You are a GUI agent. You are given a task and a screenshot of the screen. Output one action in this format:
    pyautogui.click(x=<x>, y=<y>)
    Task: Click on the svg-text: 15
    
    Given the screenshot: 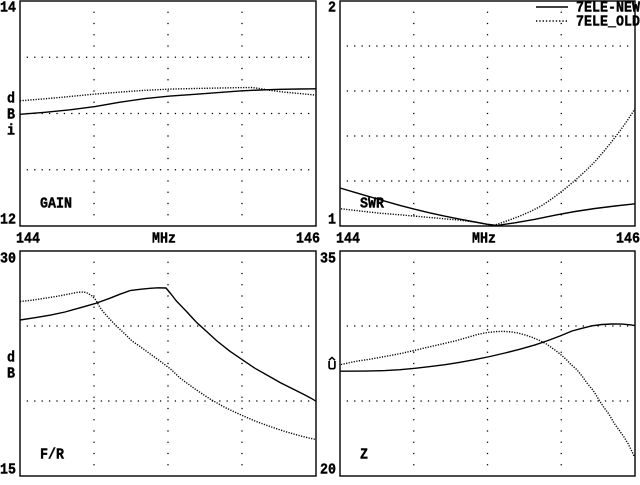 What is the action you would take?
    pyautogui.click(x=8, y=470)
    